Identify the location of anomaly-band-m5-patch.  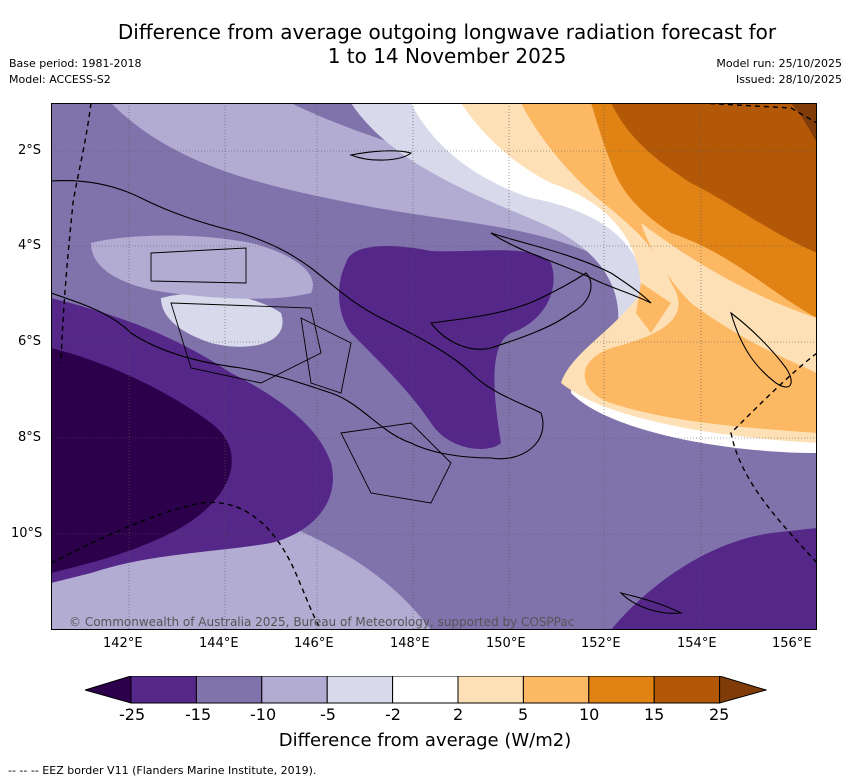
(222, 320).